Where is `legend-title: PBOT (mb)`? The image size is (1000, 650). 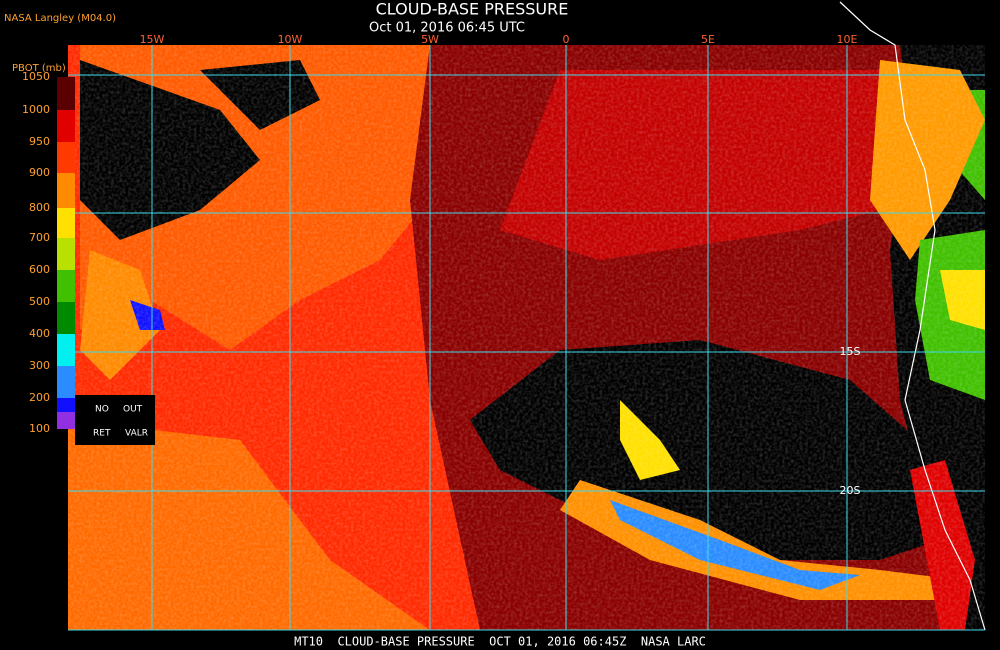
legend-title: PBOT (mb) is located at coordinates (39, 68).